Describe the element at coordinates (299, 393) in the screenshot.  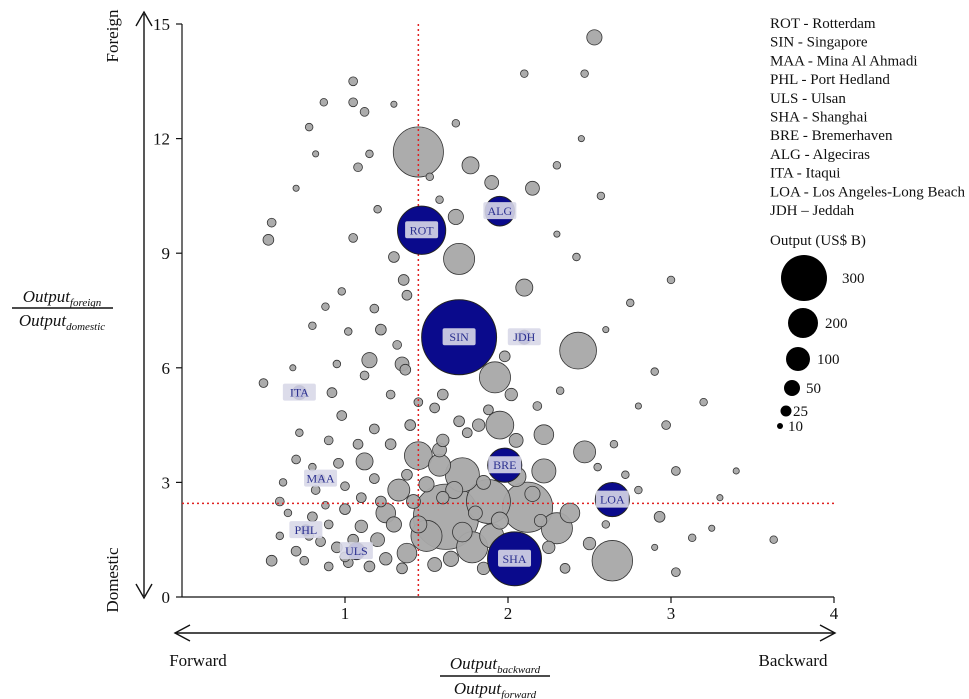
I see `port-code-label: ITA` at that location.